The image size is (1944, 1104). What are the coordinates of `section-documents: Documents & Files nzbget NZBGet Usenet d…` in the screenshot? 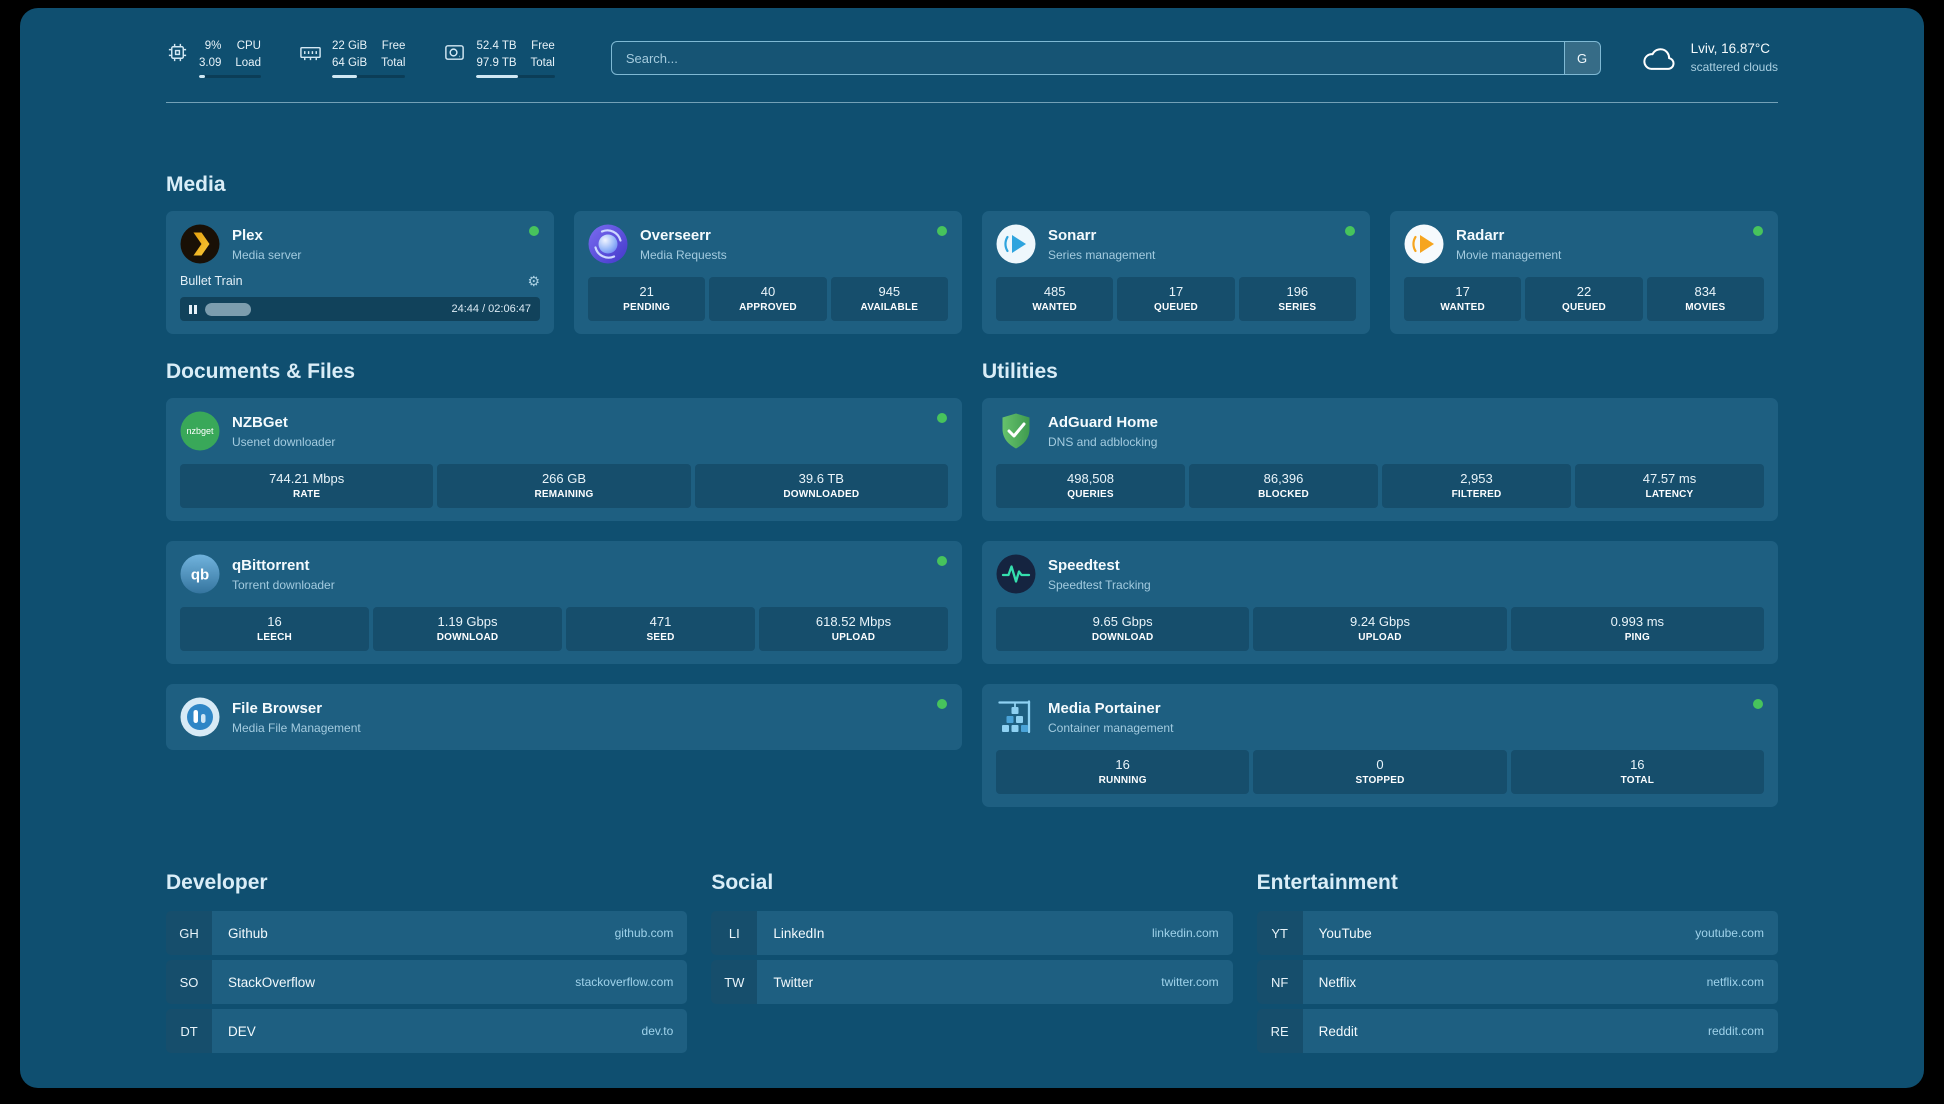 It's located at (564, 555).